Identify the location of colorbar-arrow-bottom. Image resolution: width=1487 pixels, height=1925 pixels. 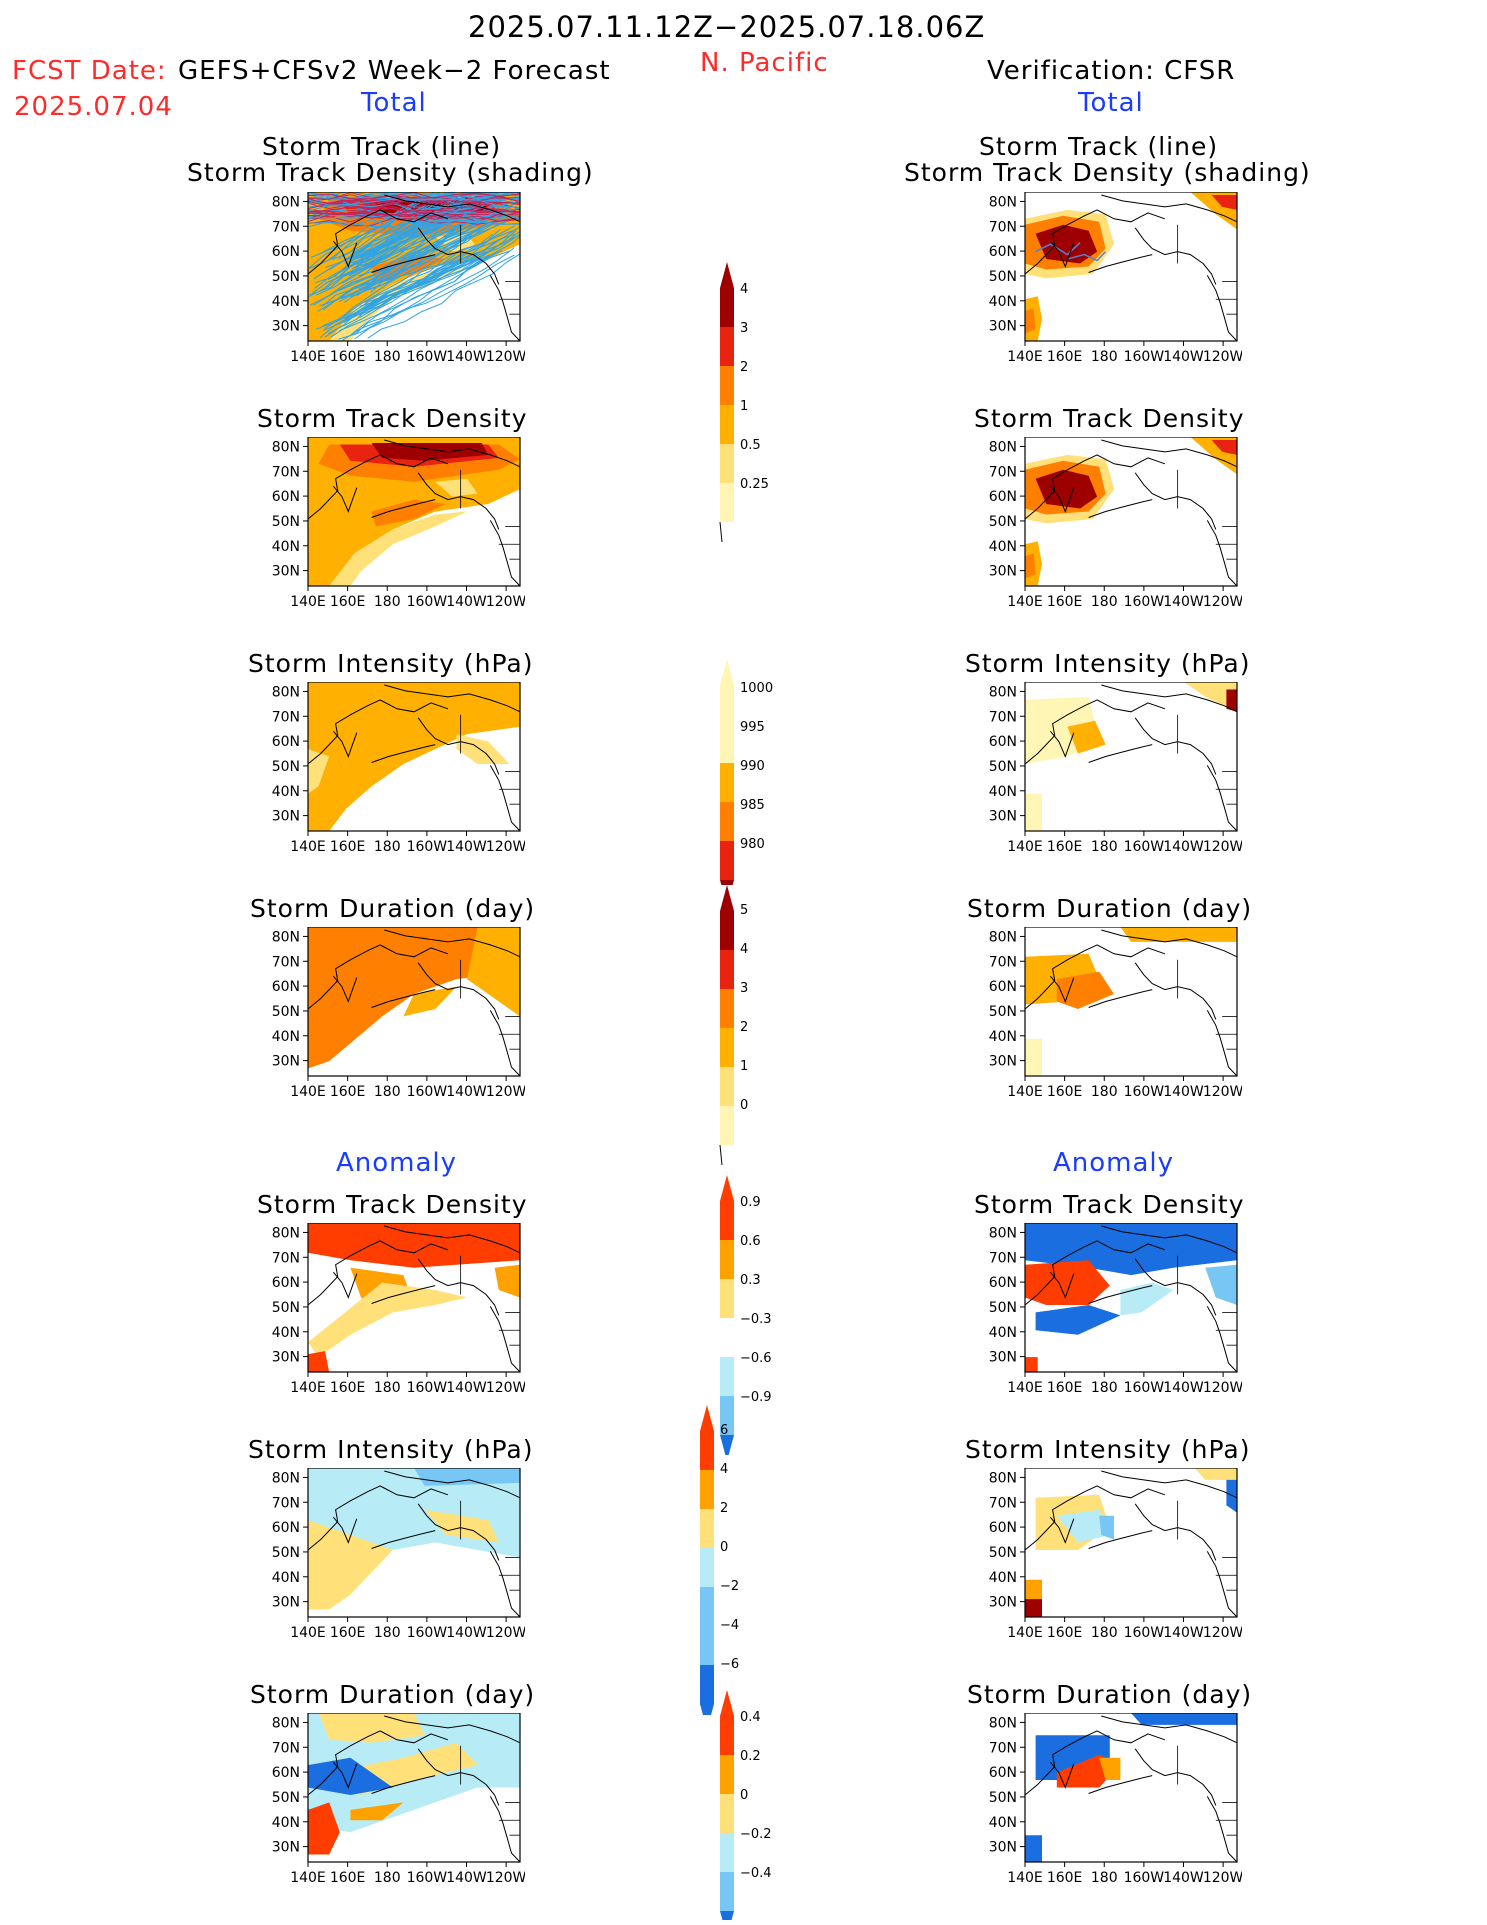
(707, 1709).